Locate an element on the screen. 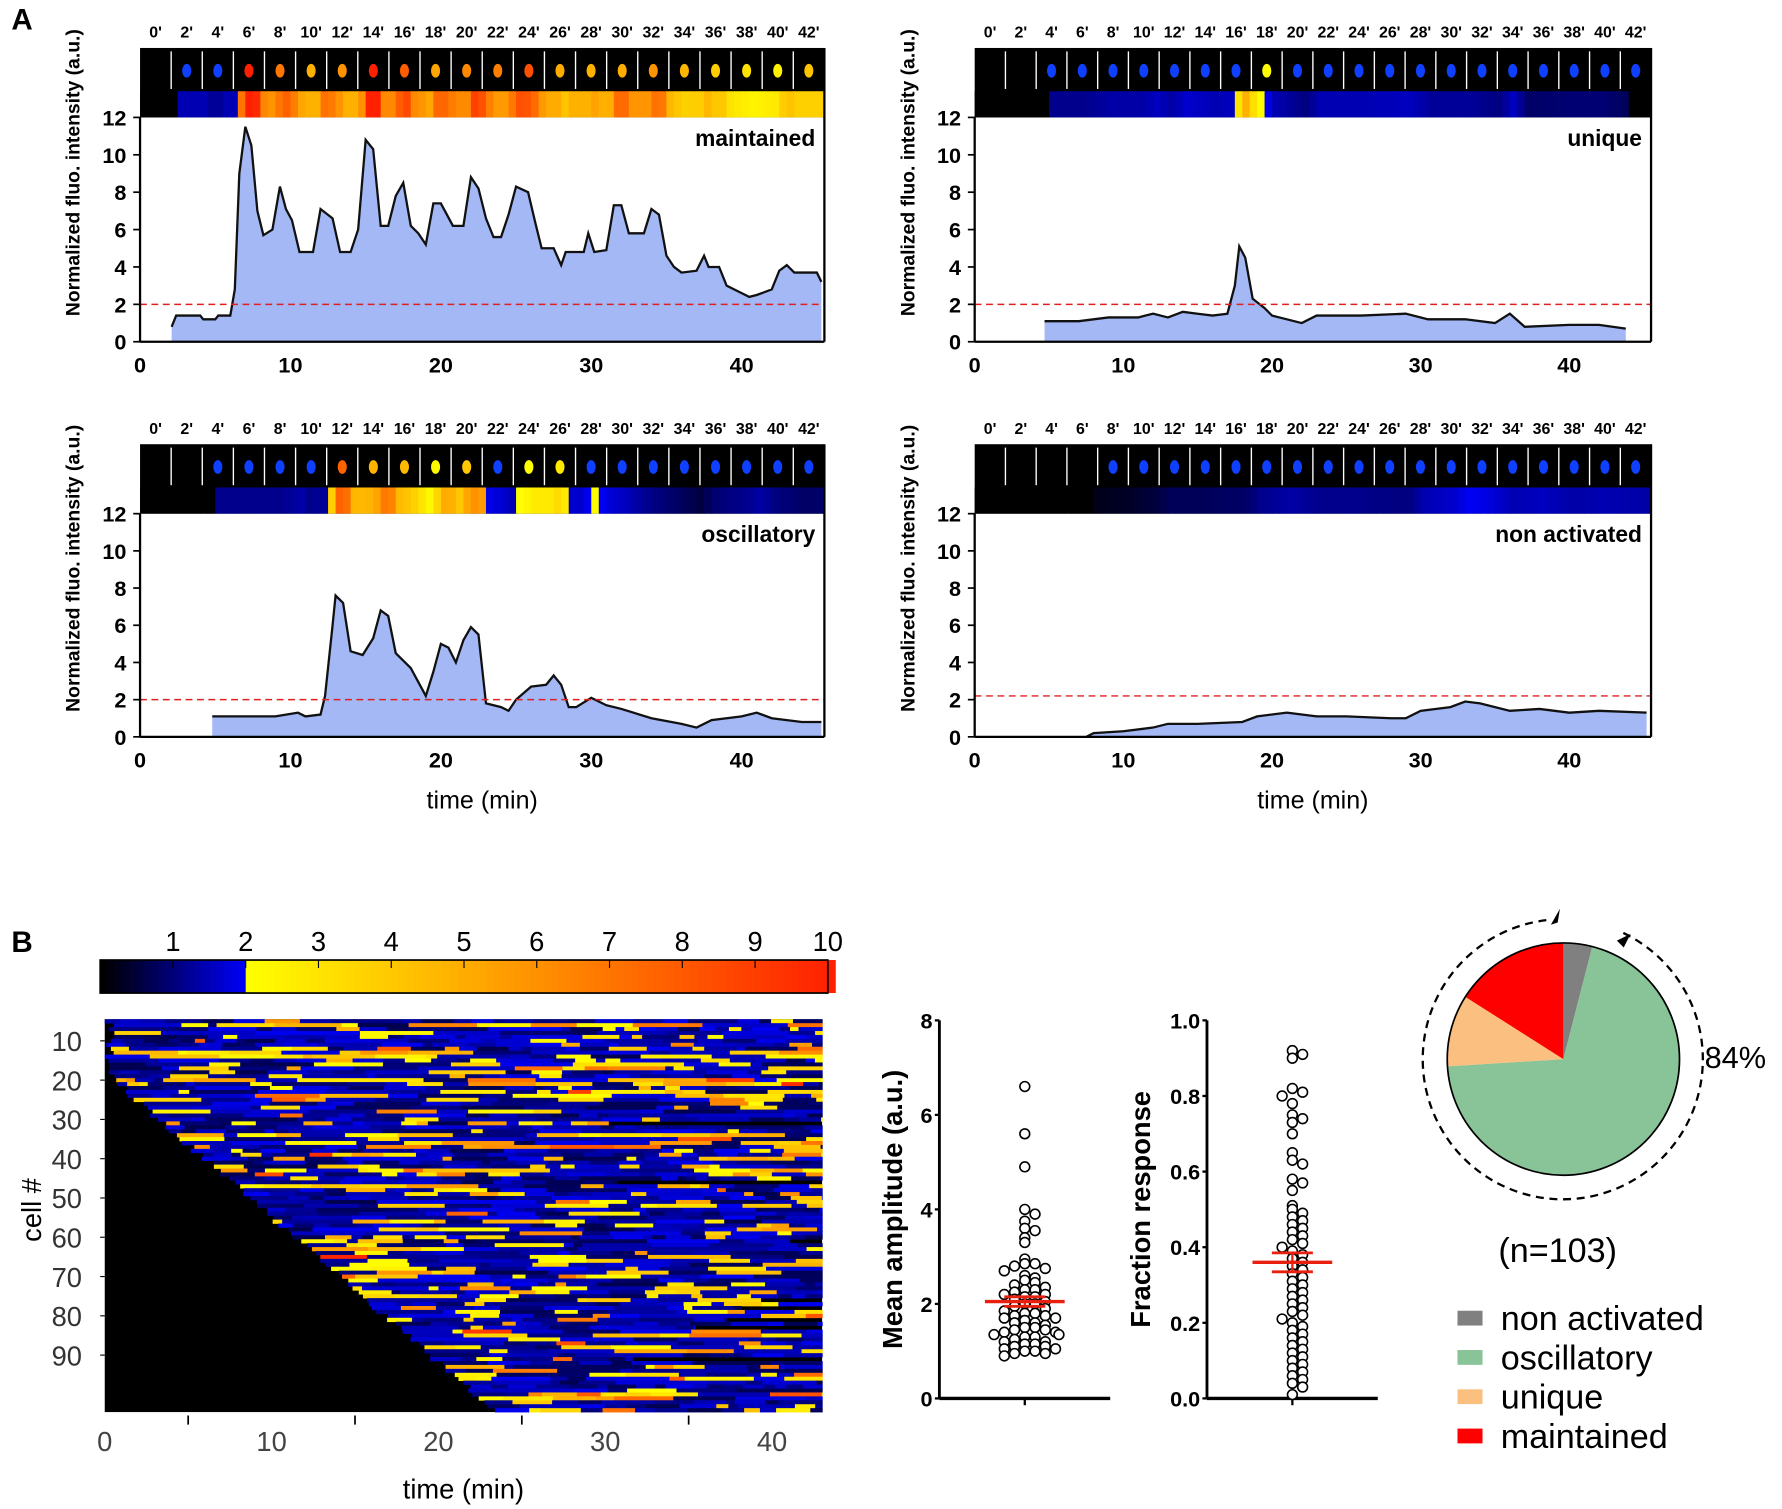 The image size is (1782, 1509). frame-time-label: 0' is located at coordinates (155, 33).